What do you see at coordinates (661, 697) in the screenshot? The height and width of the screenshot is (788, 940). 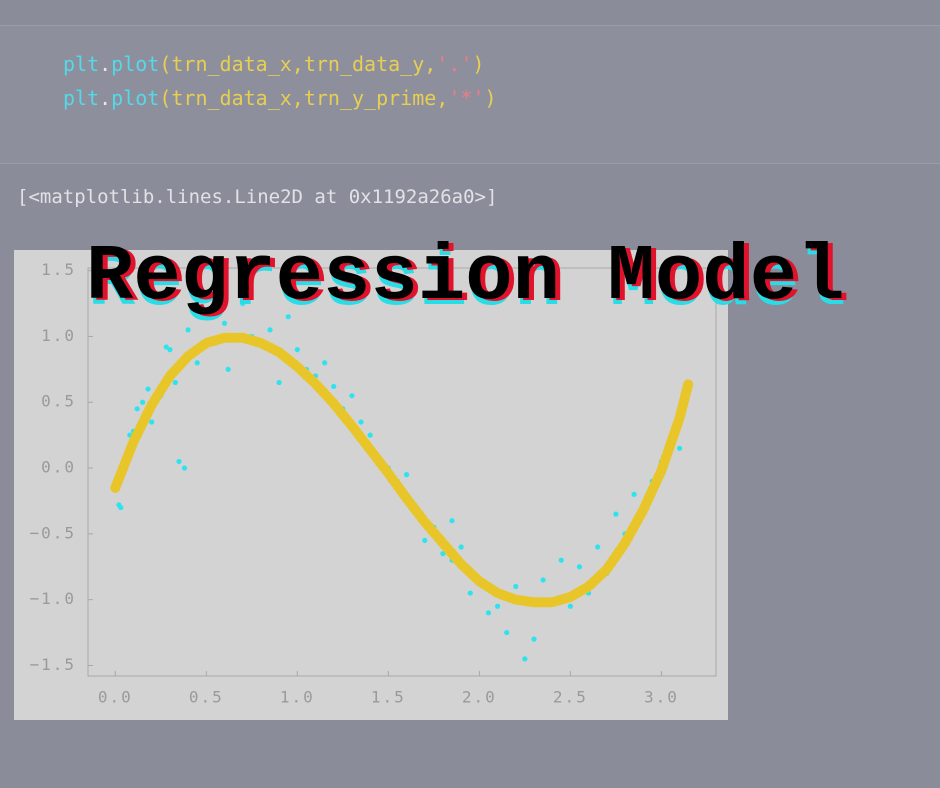 I see `x-tick-label: 3.0` at bounding box center [661, 697].